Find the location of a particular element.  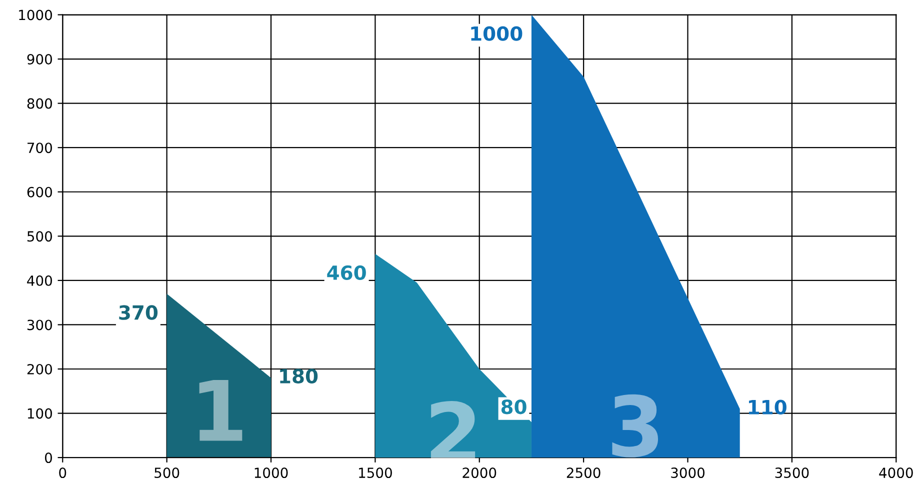

y-tick-label: 0 is located at coordinates (48, 458).